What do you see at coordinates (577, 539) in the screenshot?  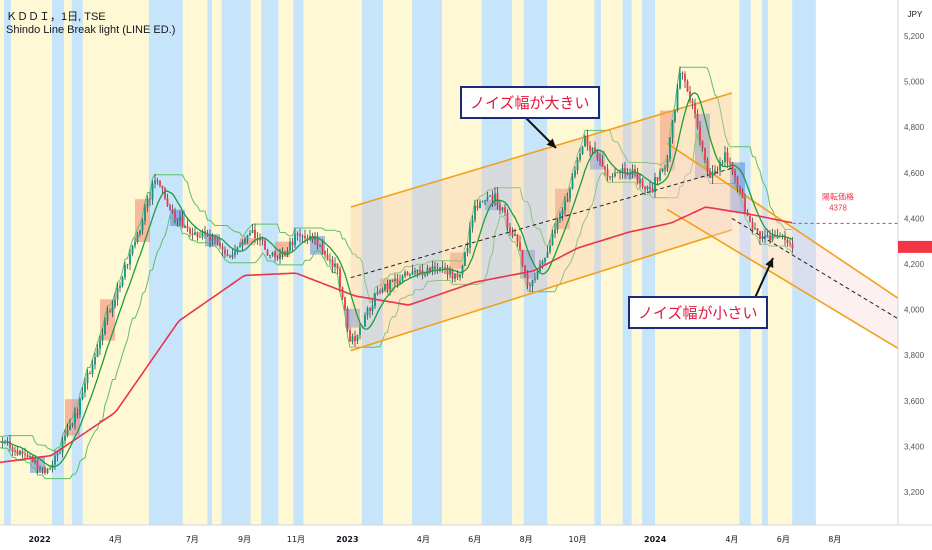 I see `time-tick-label: 10月` at bounding box center [577, 539].